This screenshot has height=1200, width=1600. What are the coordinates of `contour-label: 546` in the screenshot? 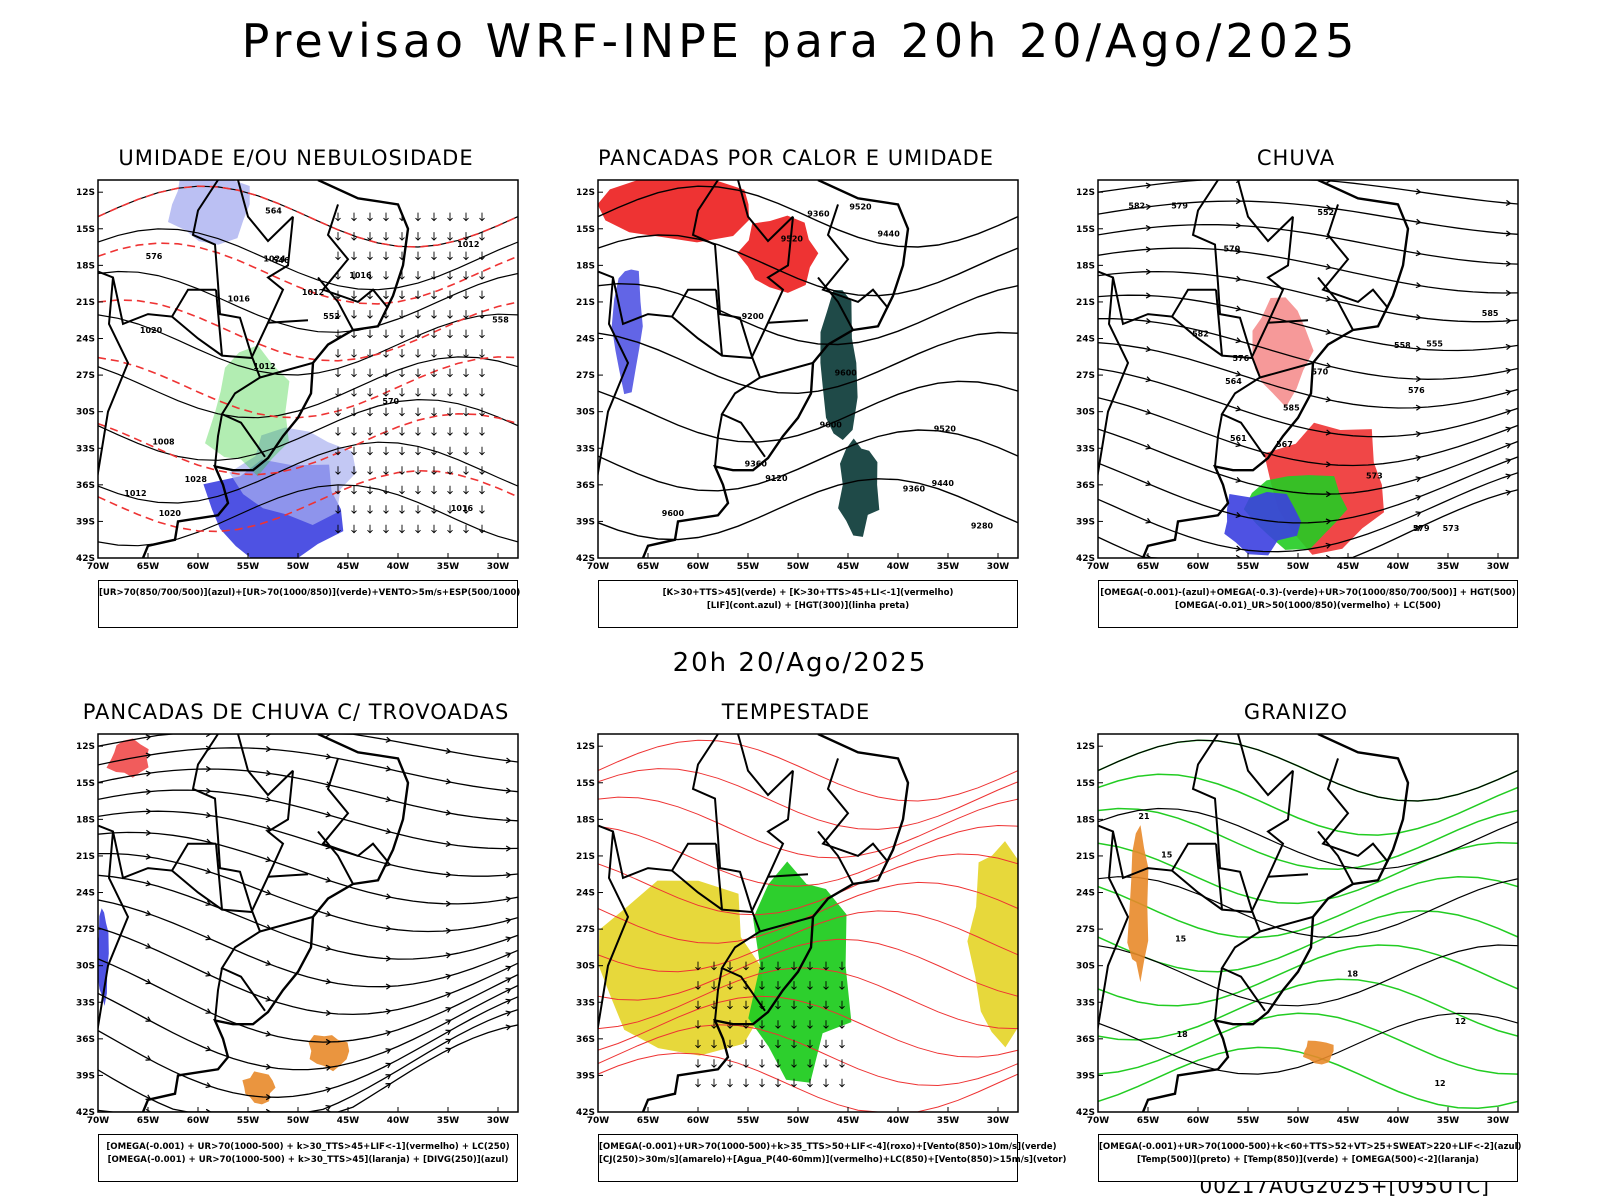 It's located at (281, 260).